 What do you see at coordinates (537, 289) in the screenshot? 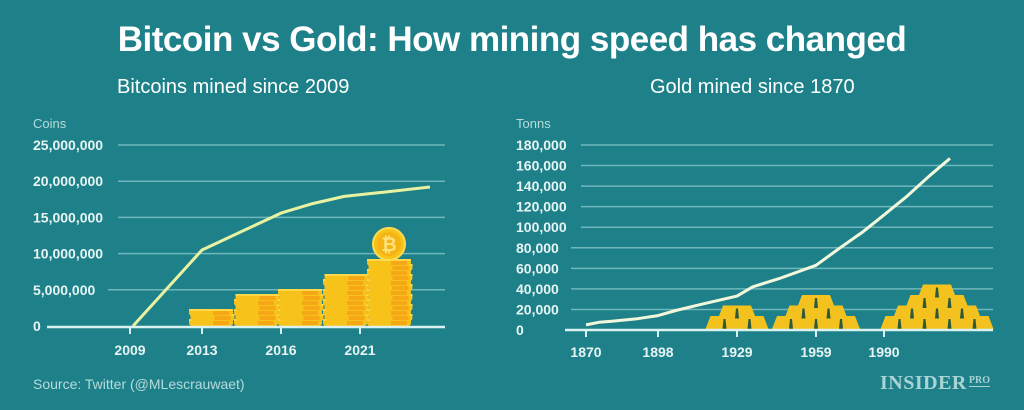
I see `y-tick-label: 40,000` at bounding box center [537, 289].